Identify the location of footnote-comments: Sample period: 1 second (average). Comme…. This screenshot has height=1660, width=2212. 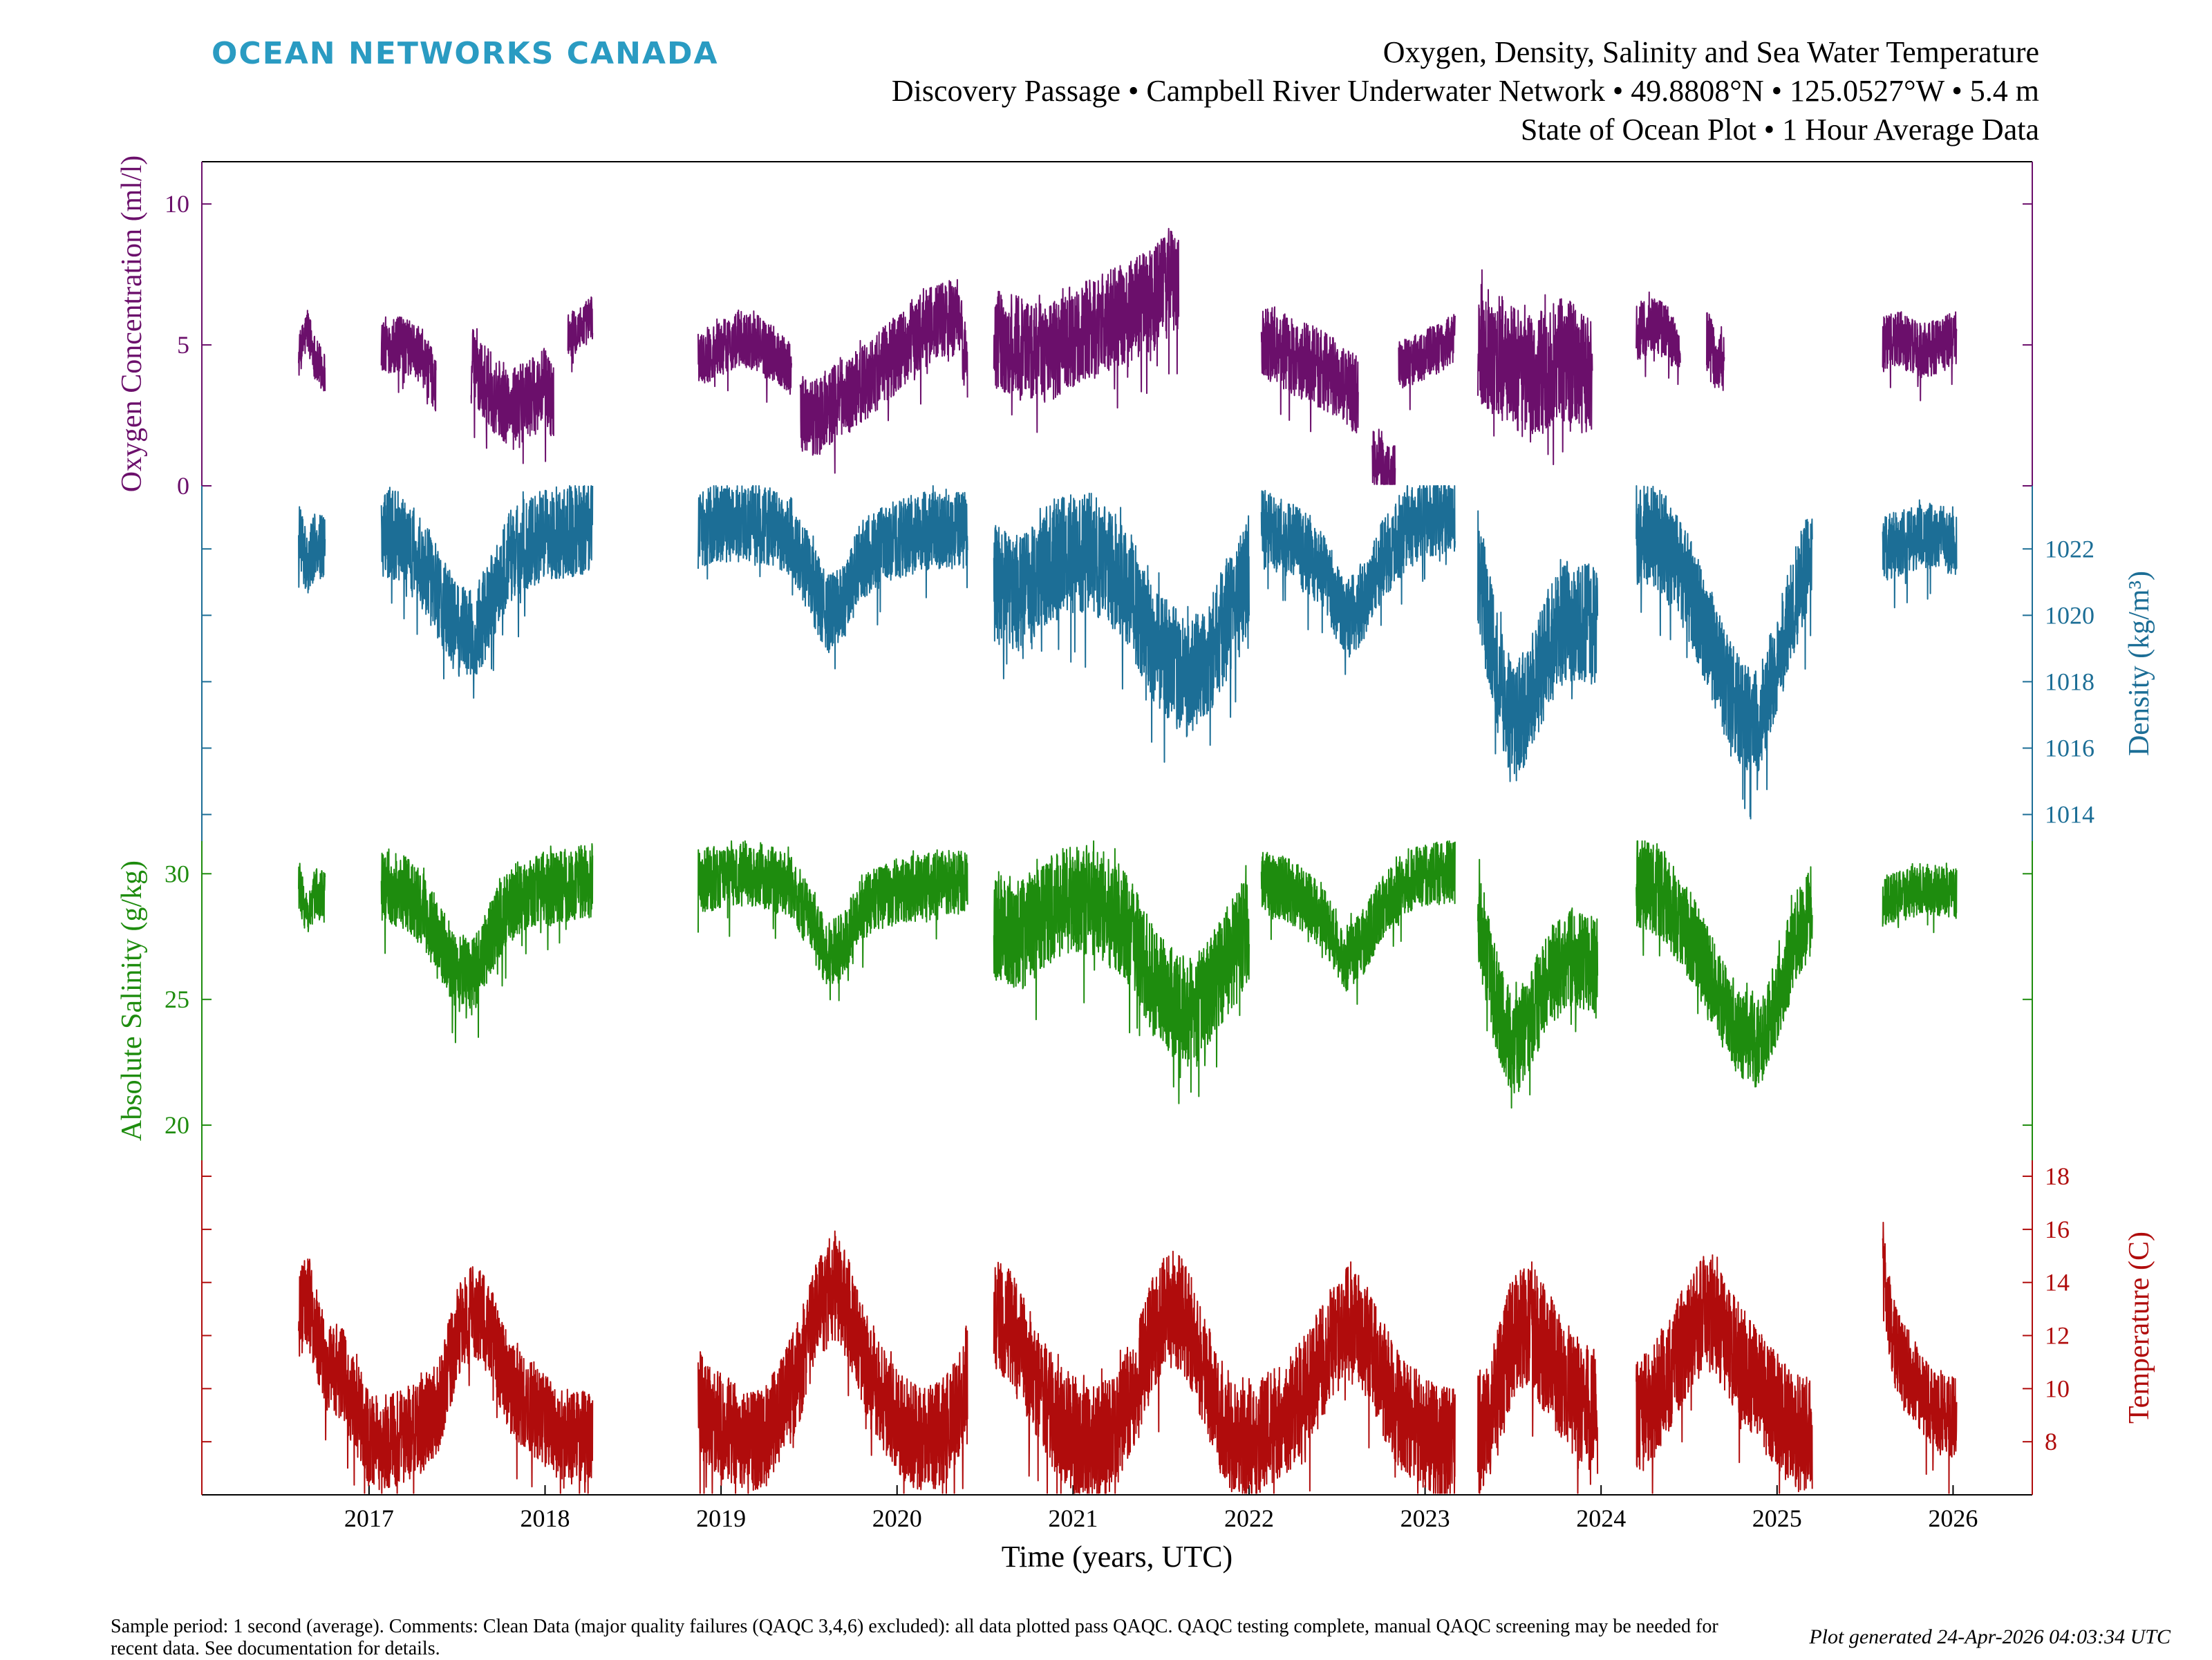
(915, 1637).